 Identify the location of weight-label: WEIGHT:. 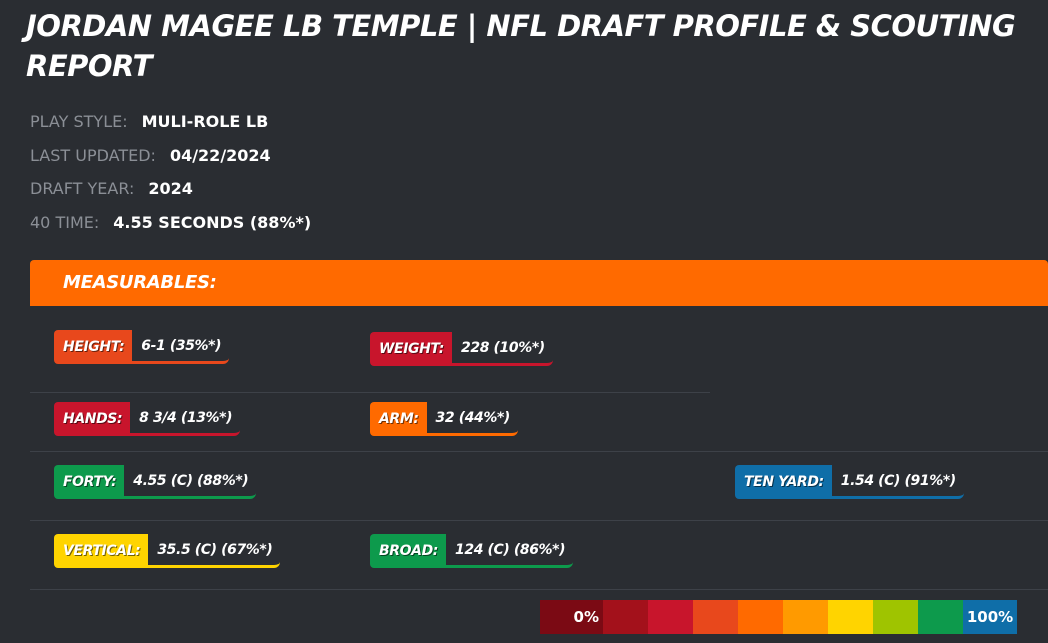
(411, 349).